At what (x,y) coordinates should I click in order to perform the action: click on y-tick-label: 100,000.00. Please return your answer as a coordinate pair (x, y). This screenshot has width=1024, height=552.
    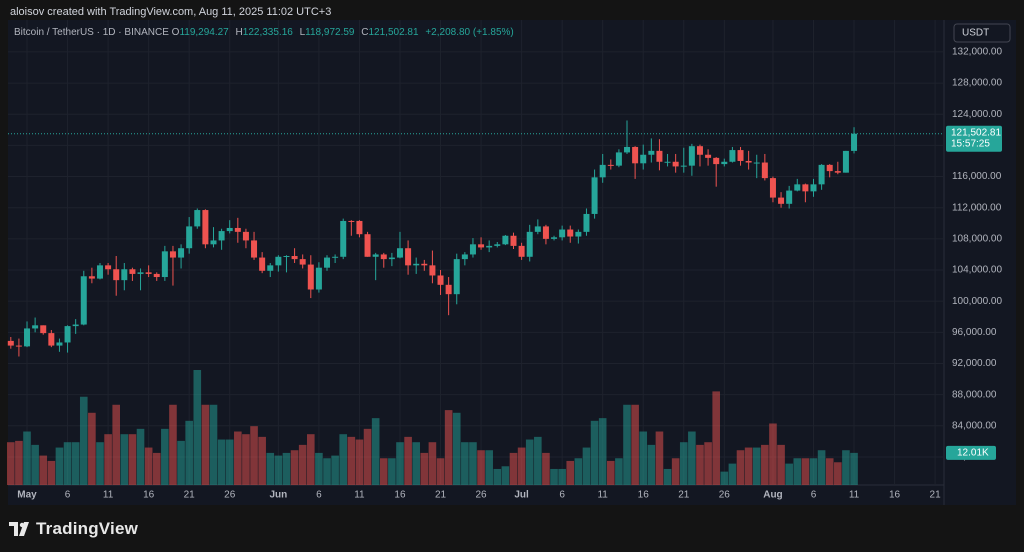
    Looking at the image, I should click on (977, 301).